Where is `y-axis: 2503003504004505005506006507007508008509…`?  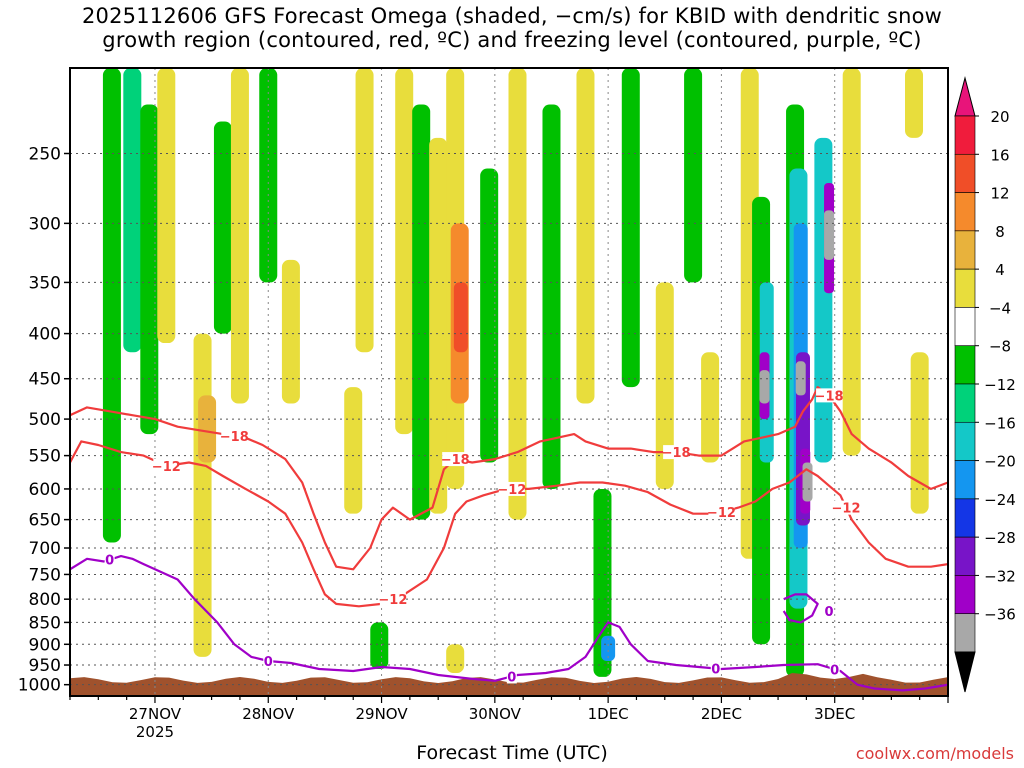
y-axis: 2503003504004505005506006507007508008509… is located at coordinates (44, 420).